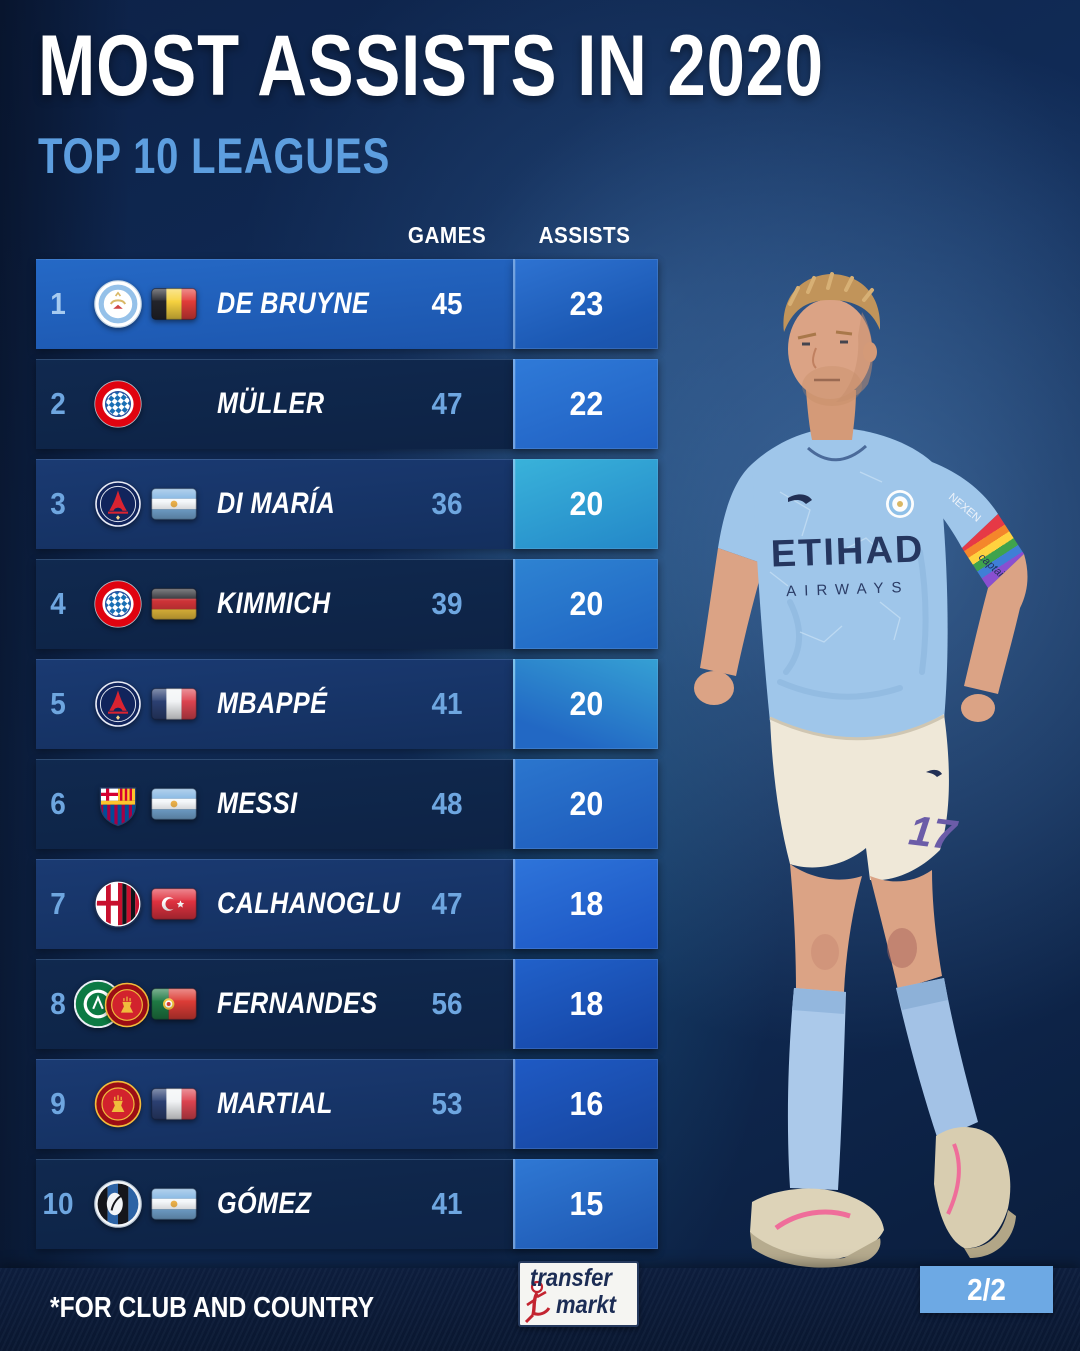 The width and height of the screenshot is (1080, 1351). I want to click on page-subtitle: TOP 10 LEAGUES, so click(214, 156).